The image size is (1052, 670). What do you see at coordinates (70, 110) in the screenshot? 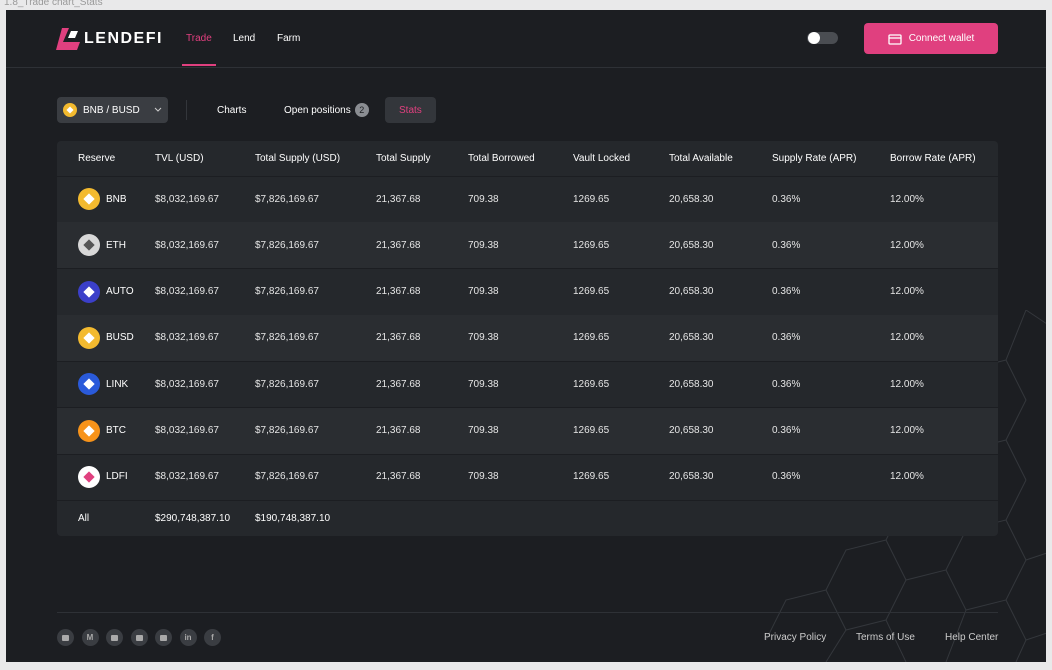
I see `bnb-icon` at bounding box center [70, 110].